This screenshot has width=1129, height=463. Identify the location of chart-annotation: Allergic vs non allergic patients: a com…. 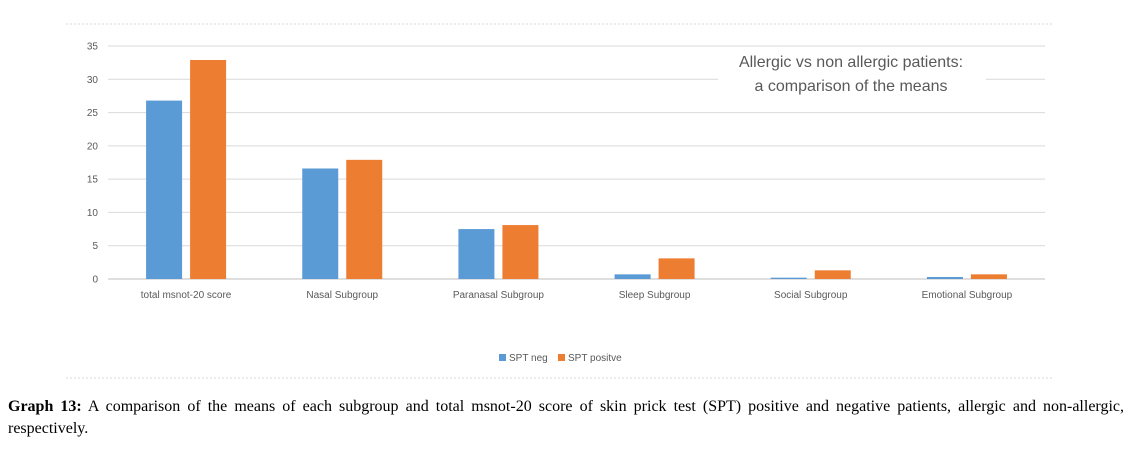
(852, 75).